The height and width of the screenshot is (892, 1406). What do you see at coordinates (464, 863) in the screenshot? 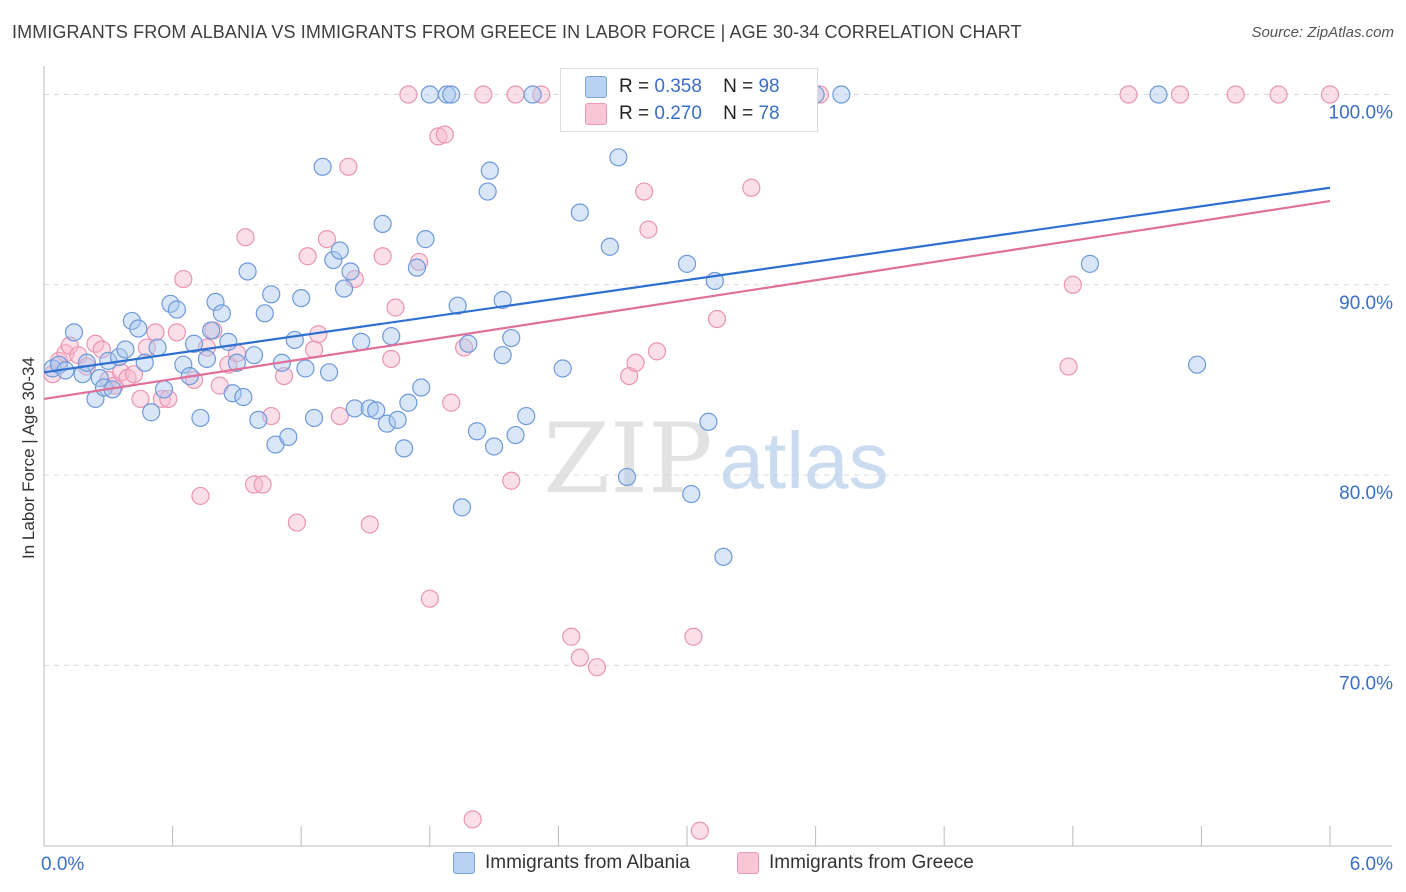
I see `albania-legend-swatch` at bounding box center [464, 863].